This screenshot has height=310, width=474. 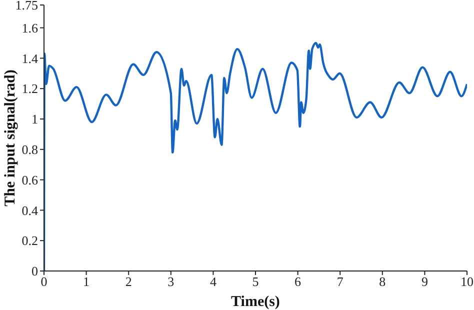 I want to click on y-tick-label: 1.2, so click(x=30, y=88).